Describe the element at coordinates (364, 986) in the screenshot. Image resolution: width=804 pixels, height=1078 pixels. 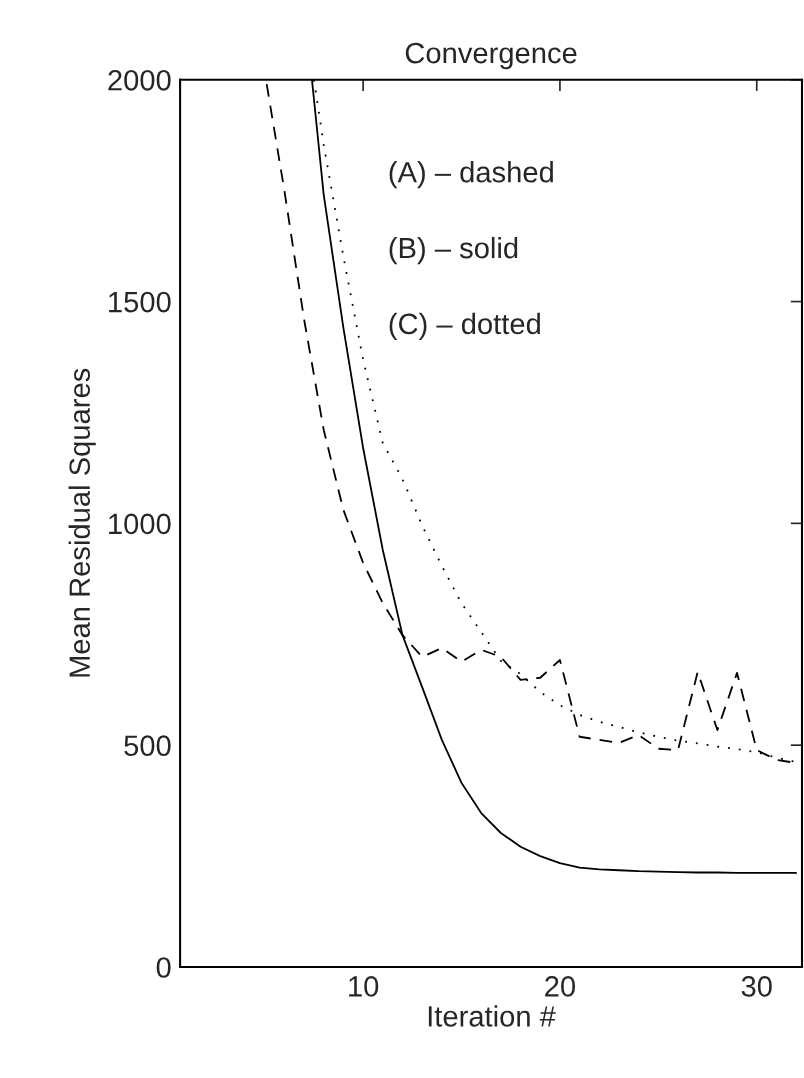
I see `x-tick-label: 10` at that location.